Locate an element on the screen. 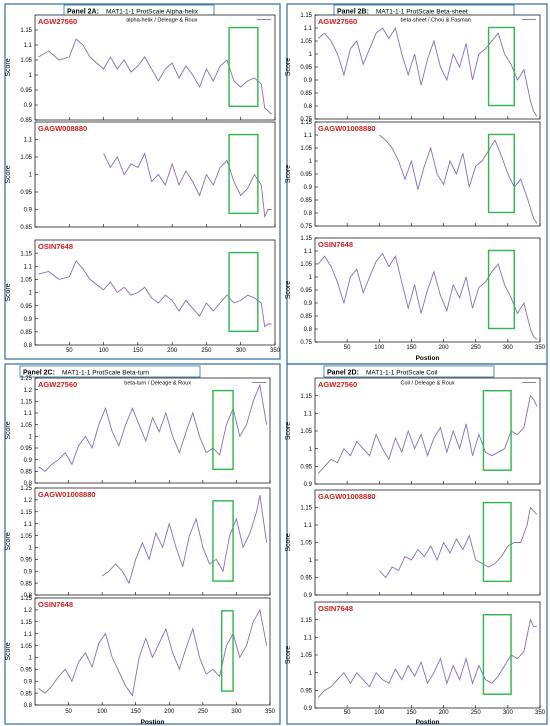  legend-text: alpha-helix / Deleage & Roux is located at coordinates (161, 21).